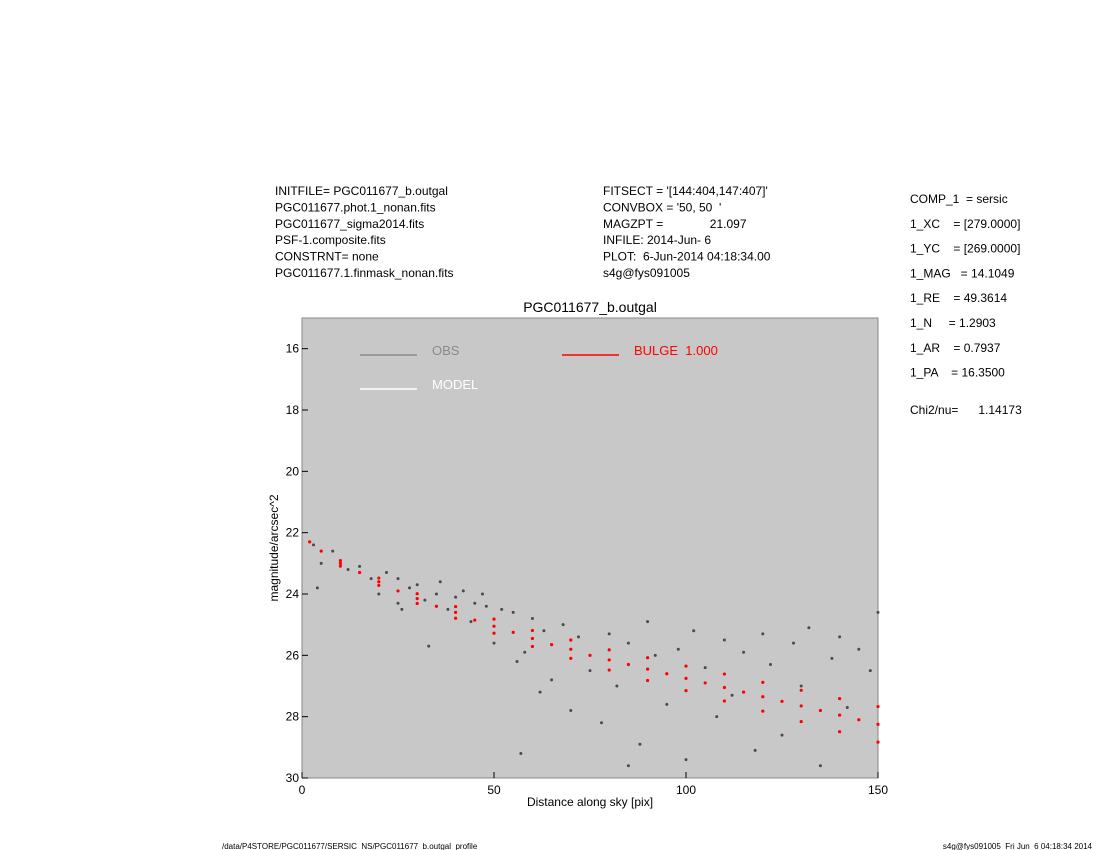  I want to click on parameter: 1_AR = 0.7937, so click(955, 348).